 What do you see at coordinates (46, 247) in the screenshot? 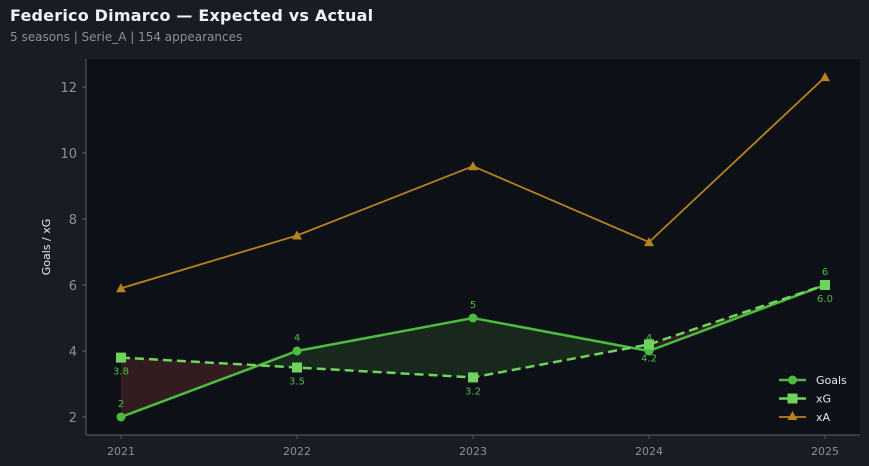
I see `y-axis-label: Goals / xG` at bounding box center [46, 247].